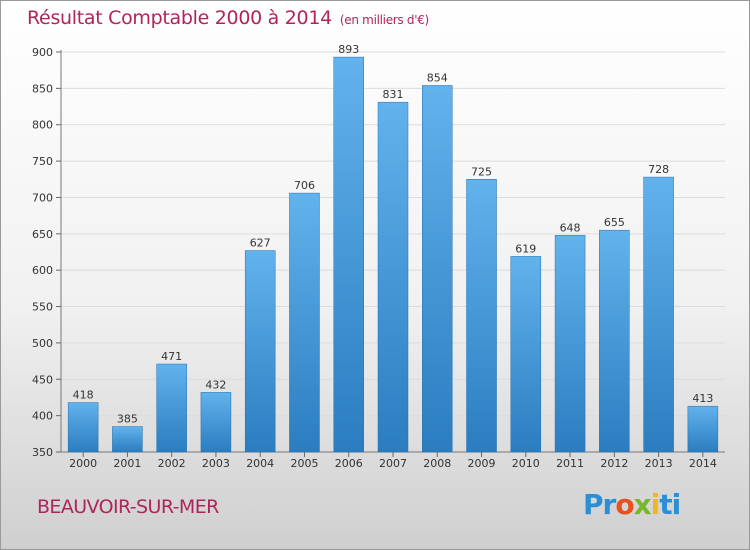 This screenshot has height=550, width=750. I want to click on y-tick-label: 750, so click(42, 161).